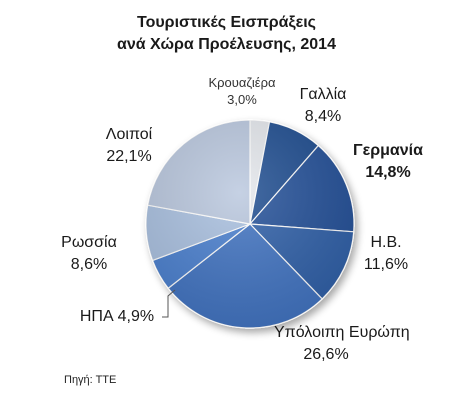 Image resolution: width=453 pixels, height=416 pixels. I want to click on label-russia: Ρωσσία 8,6%, so click(89, 254).